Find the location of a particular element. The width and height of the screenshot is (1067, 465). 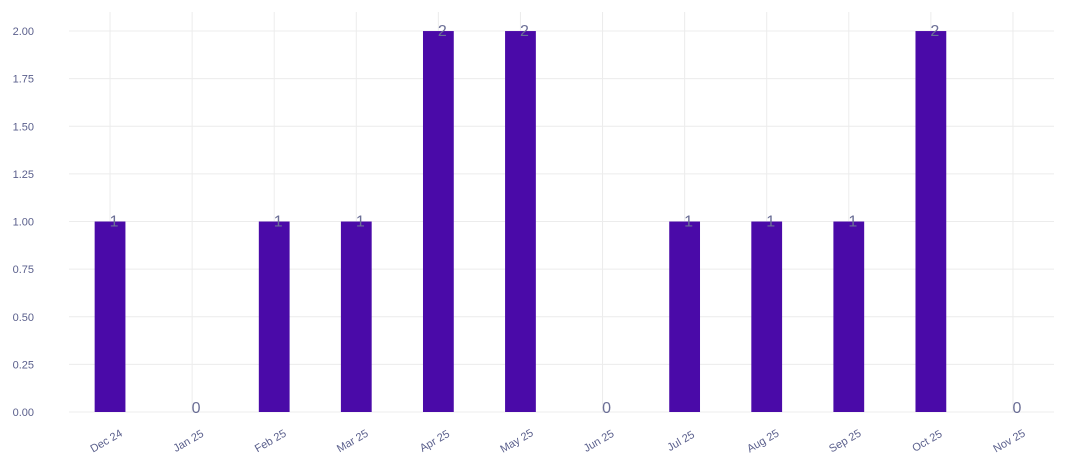

x-tick-label: Feb 25 is located at coordinates (271, 442).